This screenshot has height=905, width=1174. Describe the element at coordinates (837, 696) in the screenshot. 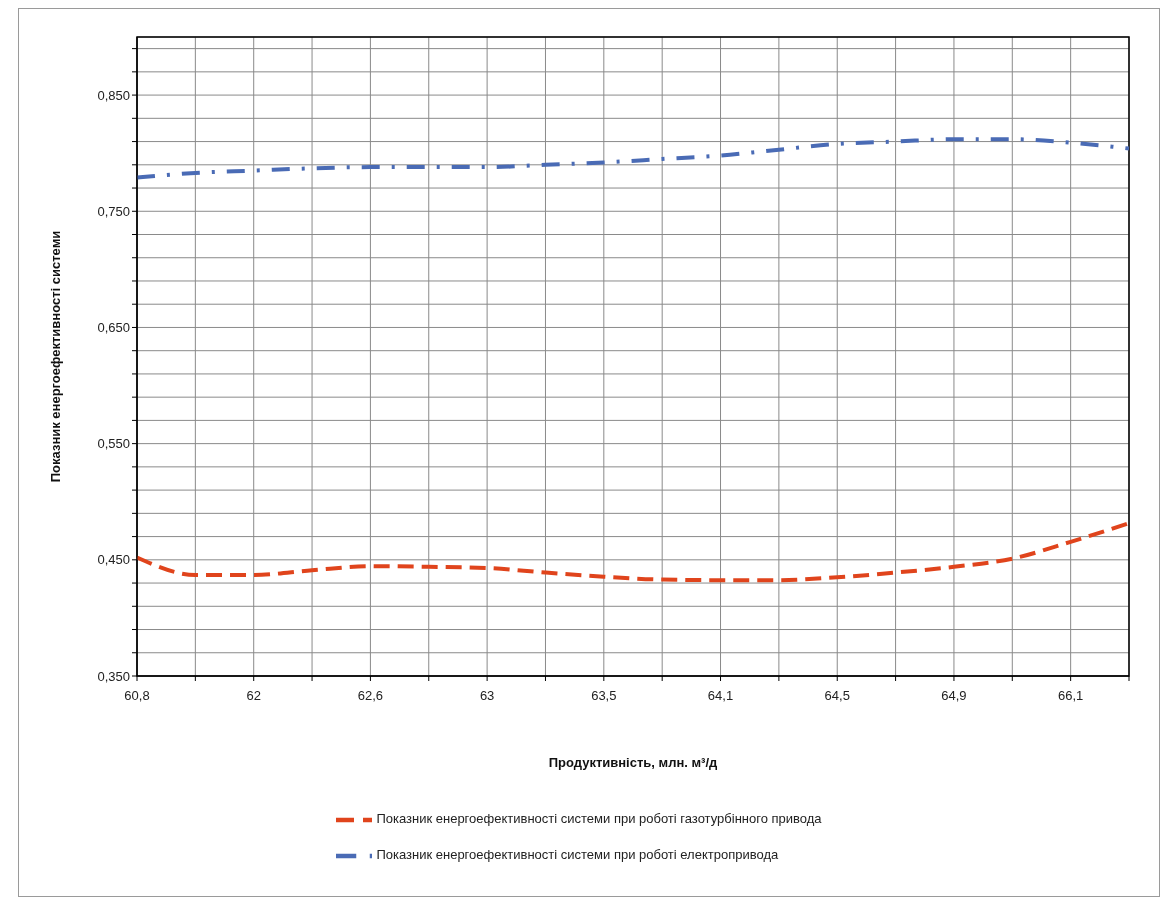

I see `x-tick-label: 64,5` at that location.